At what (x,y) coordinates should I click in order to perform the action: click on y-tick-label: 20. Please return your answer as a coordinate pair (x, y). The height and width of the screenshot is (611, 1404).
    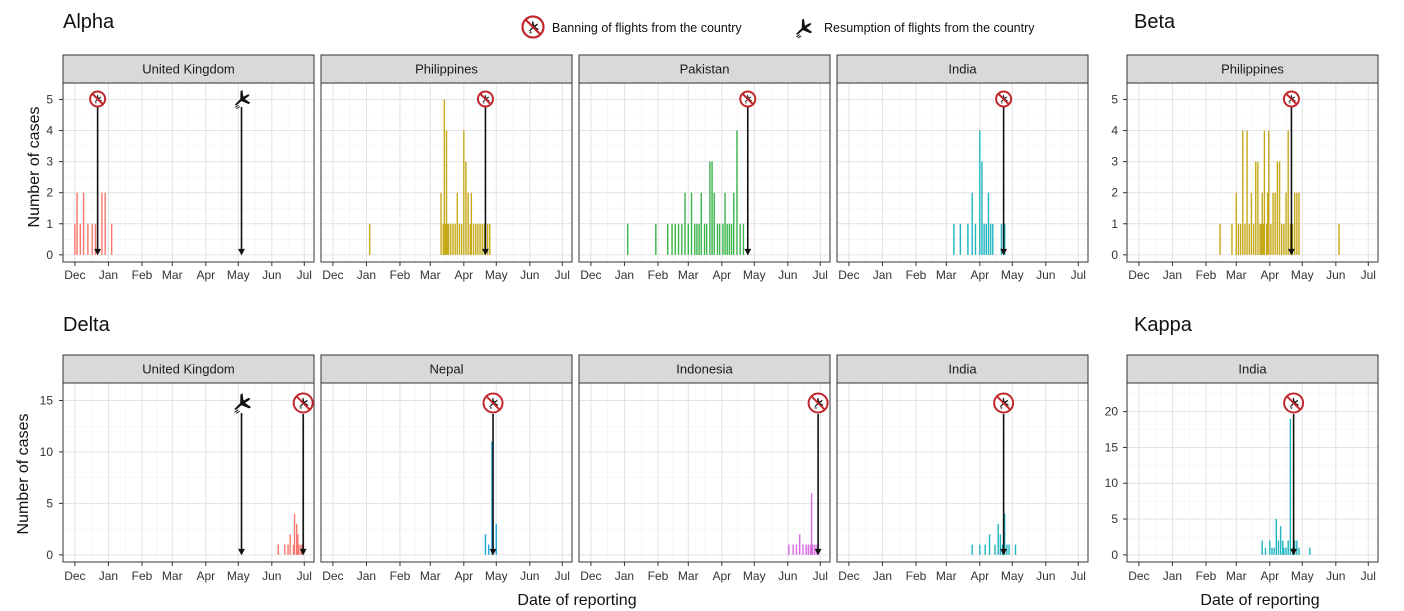
    Looking at the image, I should click on (1112, 412).